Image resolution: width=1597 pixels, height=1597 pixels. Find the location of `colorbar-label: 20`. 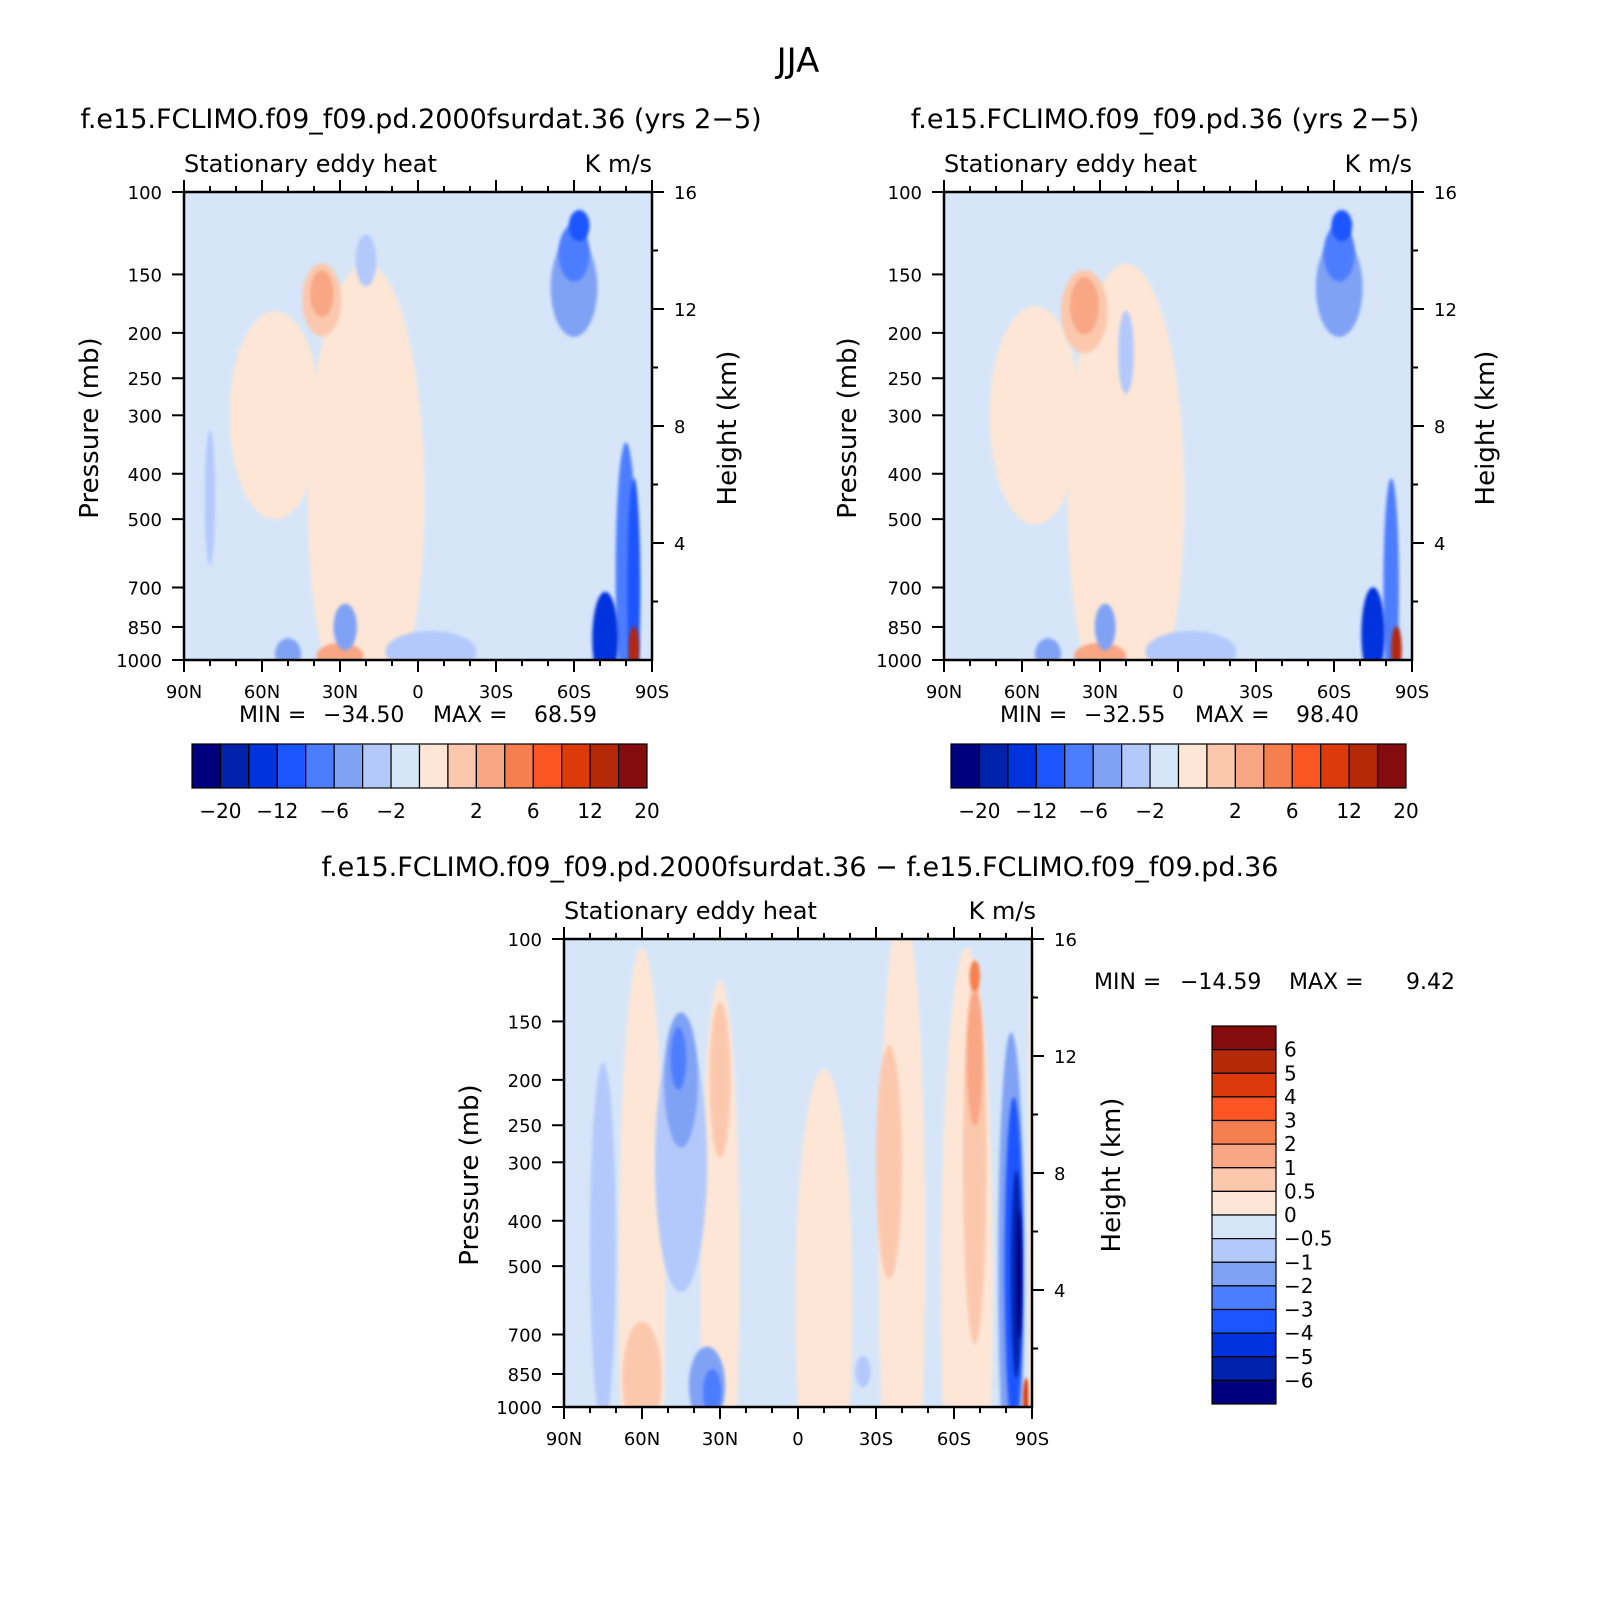

colorbar-label: 20 is located at coordinates (646, 811).